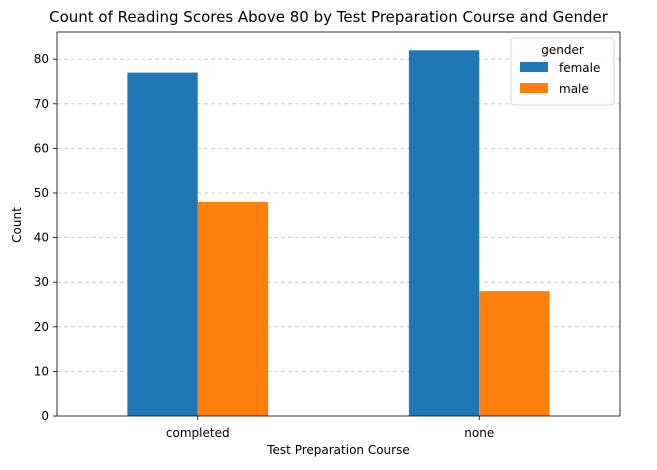 This screenshot has width=657, height=470. I want to click on y-tick-label: 30, so click(41, 282).